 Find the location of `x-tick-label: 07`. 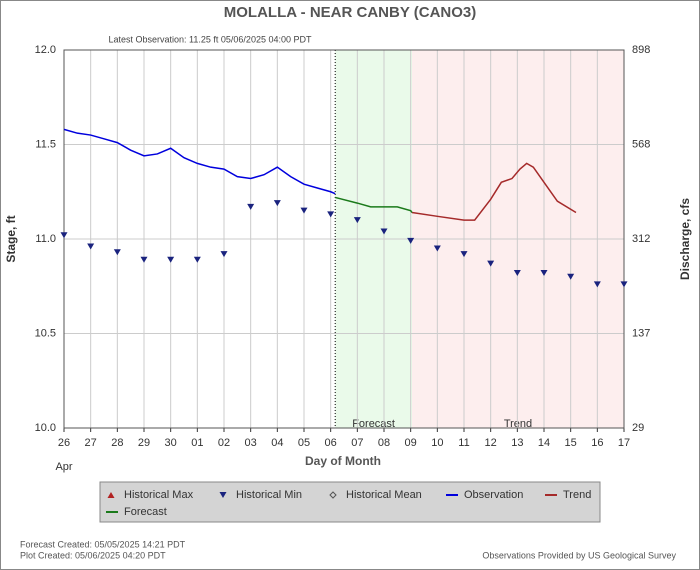

x-tick-label: 07 is located at coordinates (357, 443).